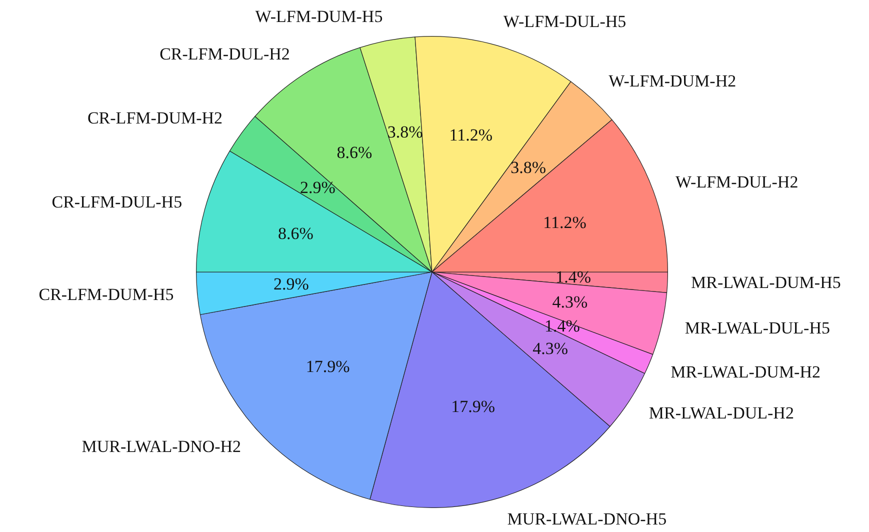 The width and height of the screenshot is (869, 532). I want to click on slice-label: MR-LWAL-DUL-H2, so click(721, 413).